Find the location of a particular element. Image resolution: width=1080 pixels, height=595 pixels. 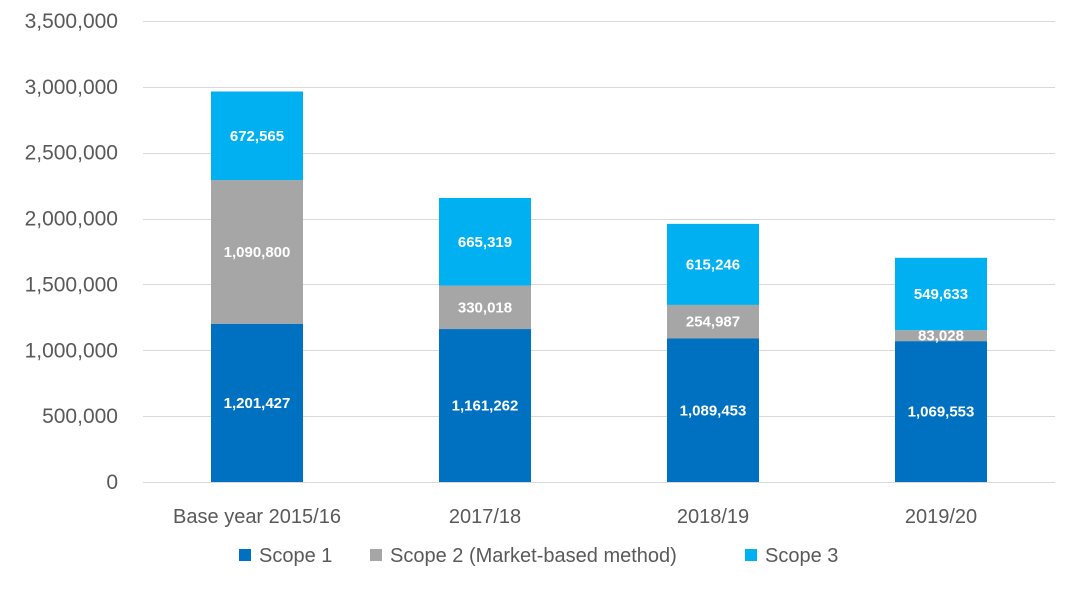

y-tick-label: 3,500,000 is located at coordinates (71, 21).